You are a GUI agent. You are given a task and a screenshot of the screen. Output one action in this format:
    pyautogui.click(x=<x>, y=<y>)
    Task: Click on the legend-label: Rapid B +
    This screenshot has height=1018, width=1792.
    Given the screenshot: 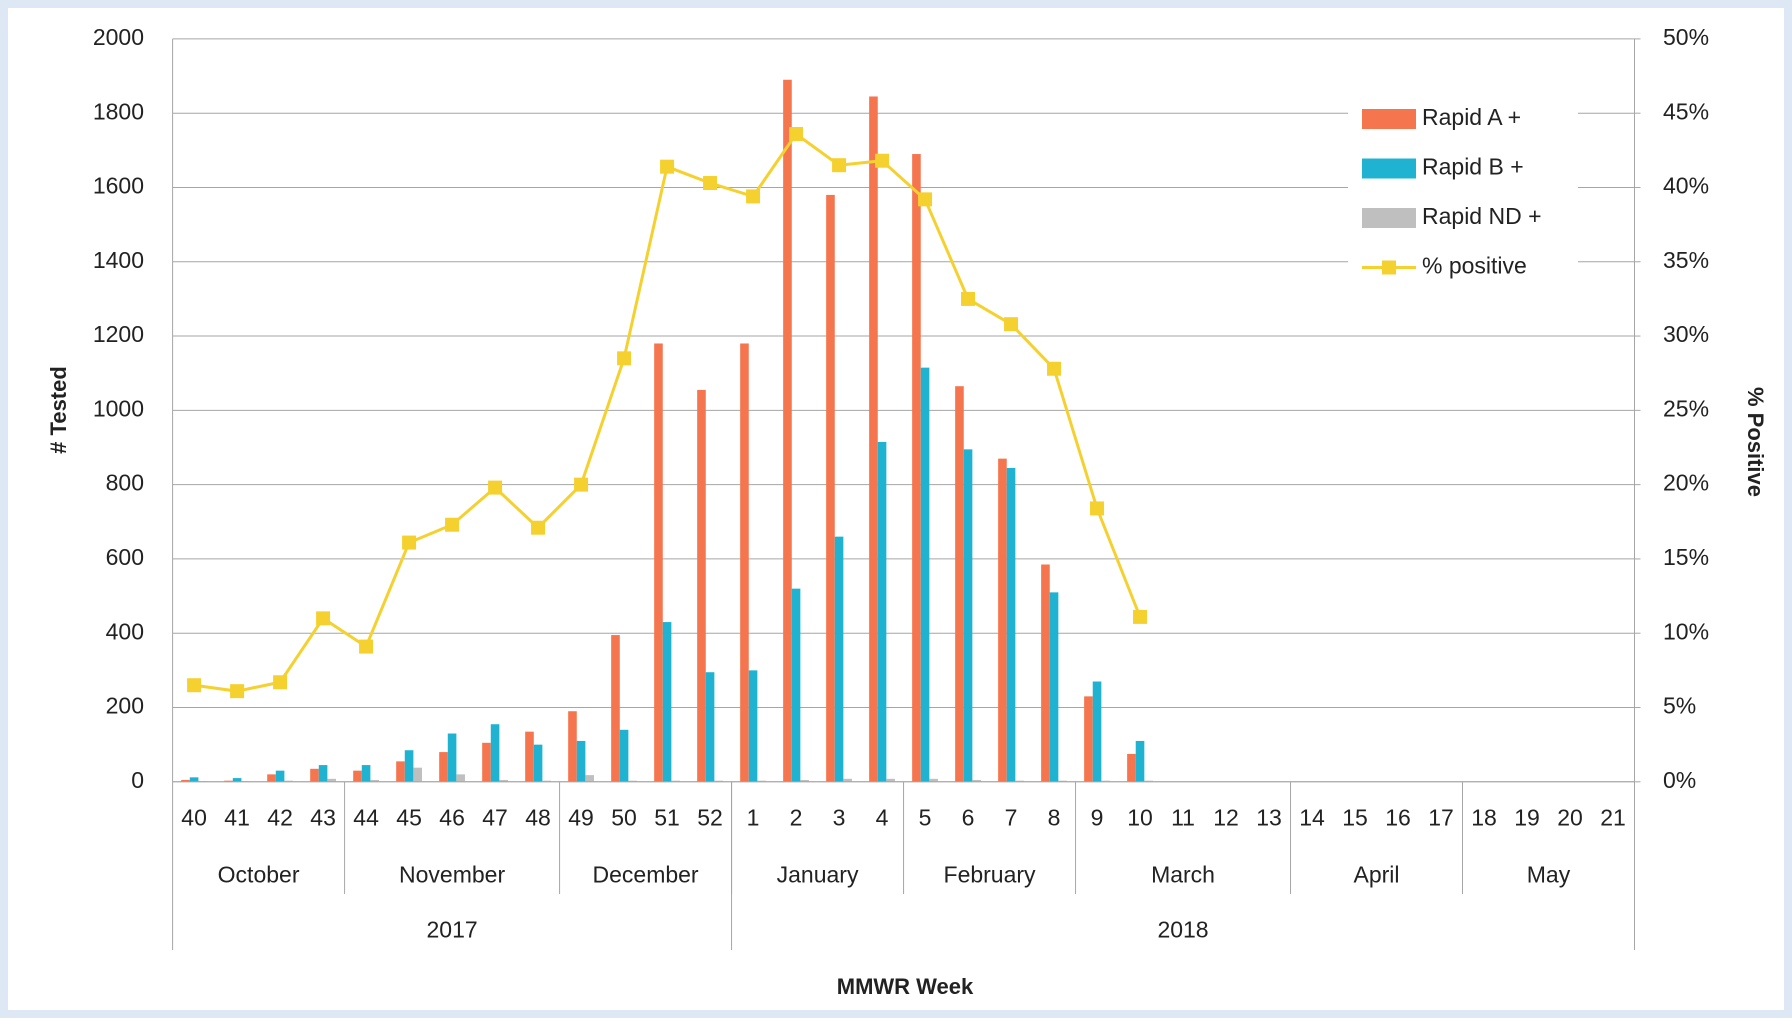 What is the action you would take?
    pyautogui.click(x=1473, y=167)
    